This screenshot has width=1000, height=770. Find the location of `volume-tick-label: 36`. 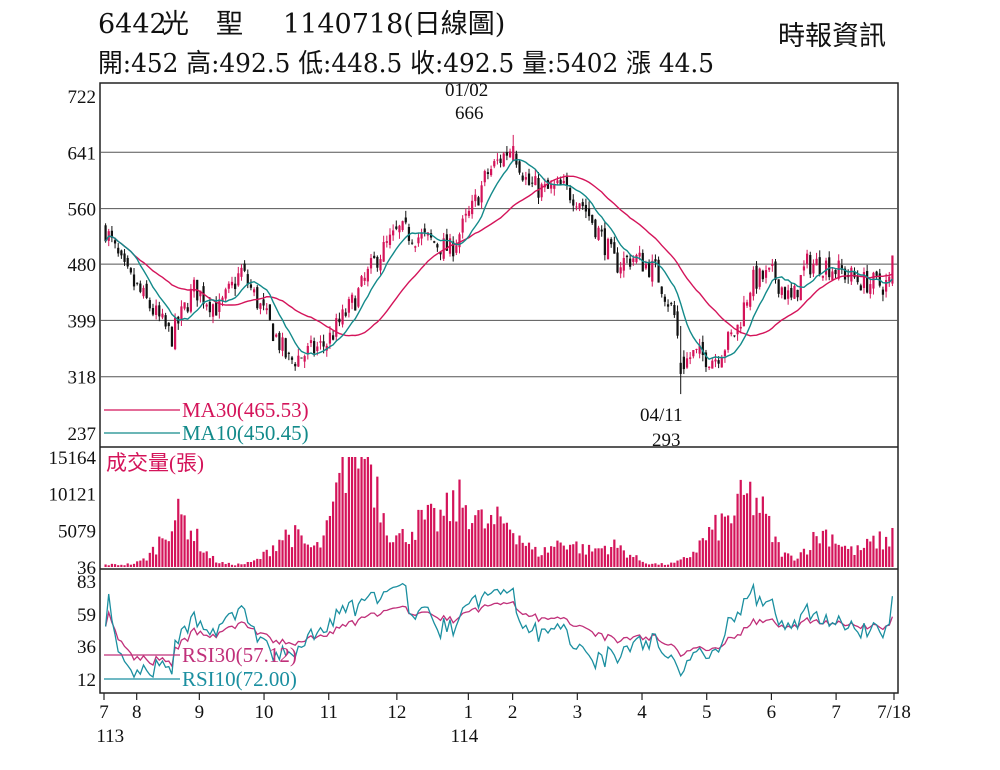

volume-tick-label: 36 is located at coordinates (86, 568).